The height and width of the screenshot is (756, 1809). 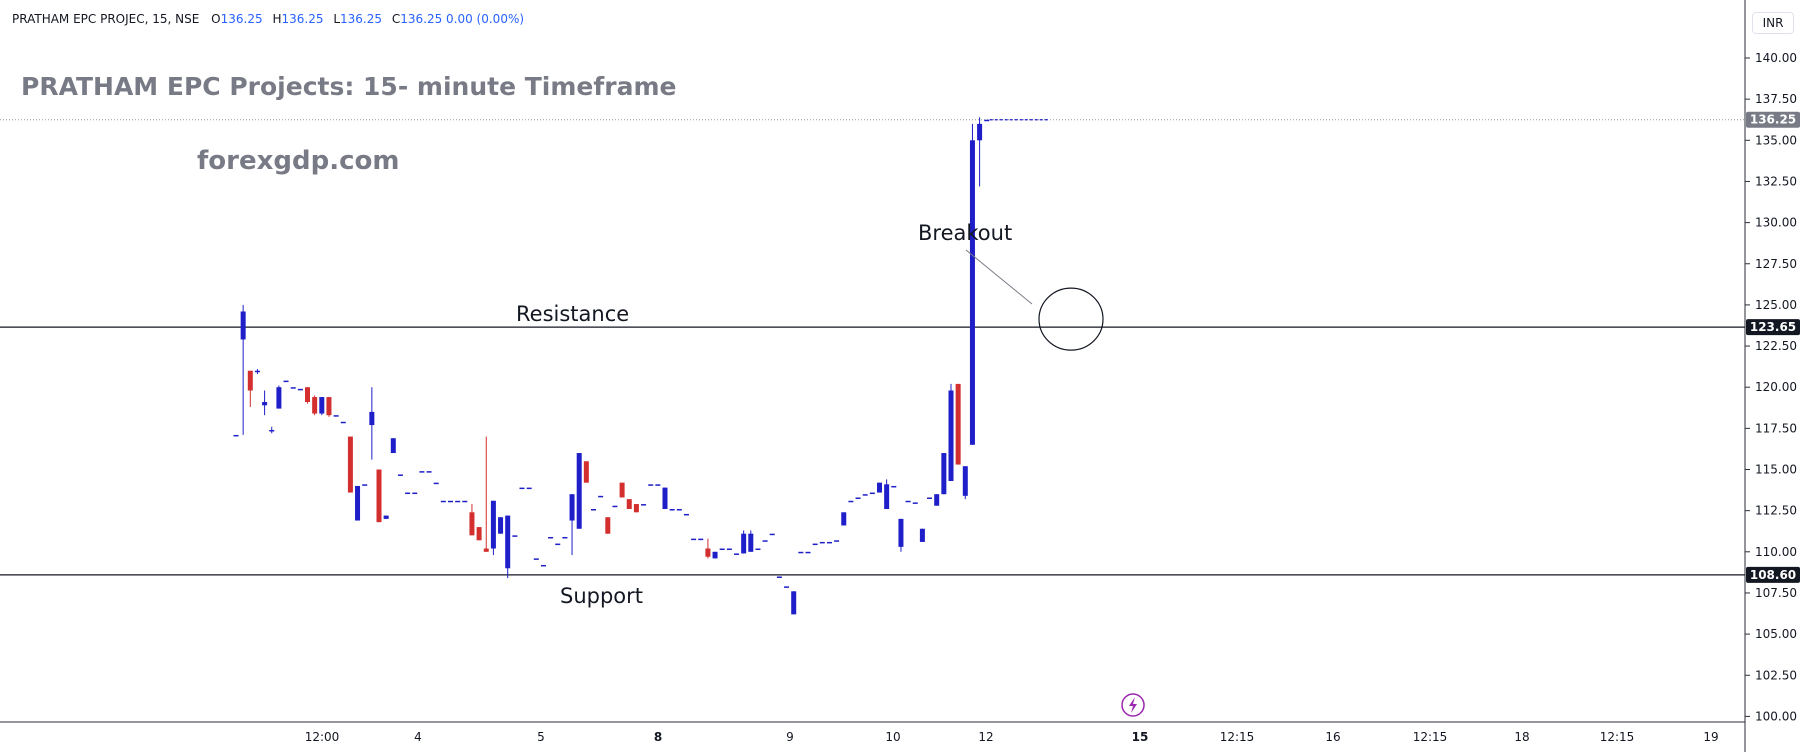 I want to click on y-tick-label: 100.00, so click(x=1776, y=716).